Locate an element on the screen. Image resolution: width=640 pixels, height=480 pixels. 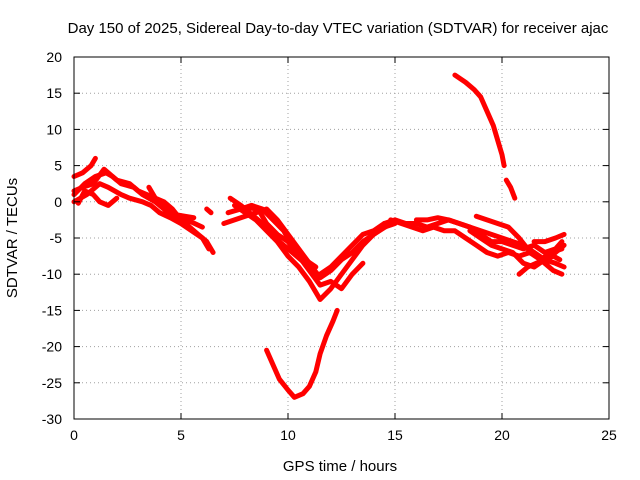
x-tick-label: 0 is located at coordinates (74, 435).